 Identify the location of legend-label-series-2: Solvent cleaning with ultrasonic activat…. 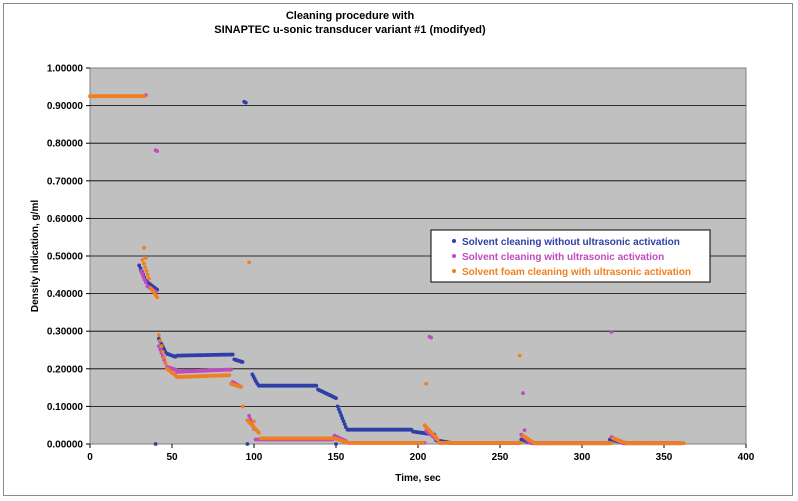
(563, 257).